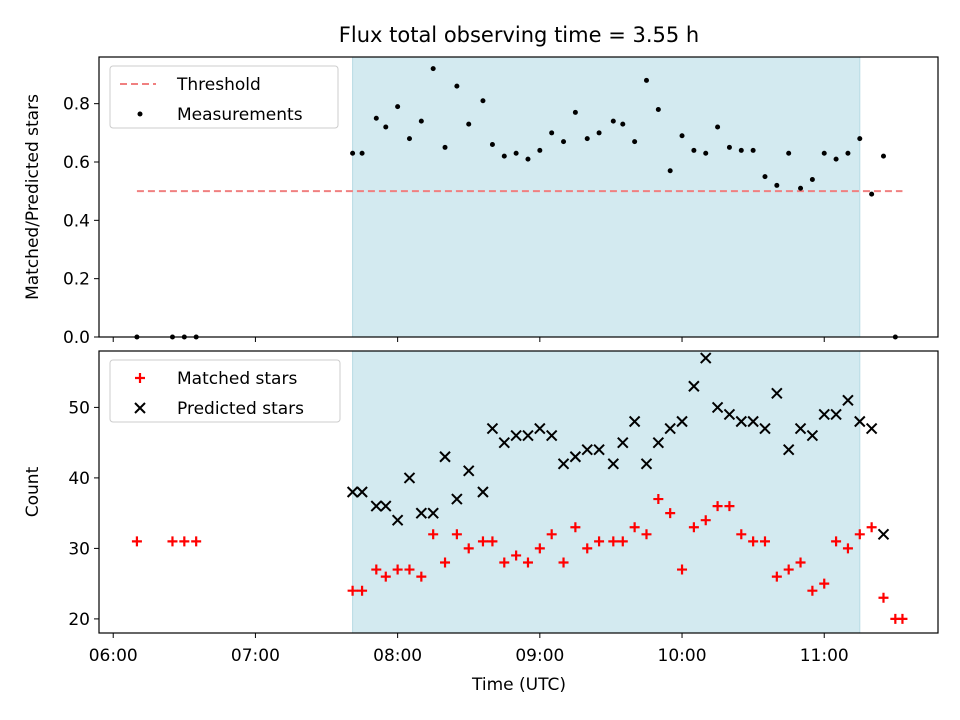 This screenshot has width=960, height=720. What do you see at coordinates (519, 35) in the screenshot?
I see `chart-title: Flux total observing time = 3.55 h` at bounding box center [519, 35].